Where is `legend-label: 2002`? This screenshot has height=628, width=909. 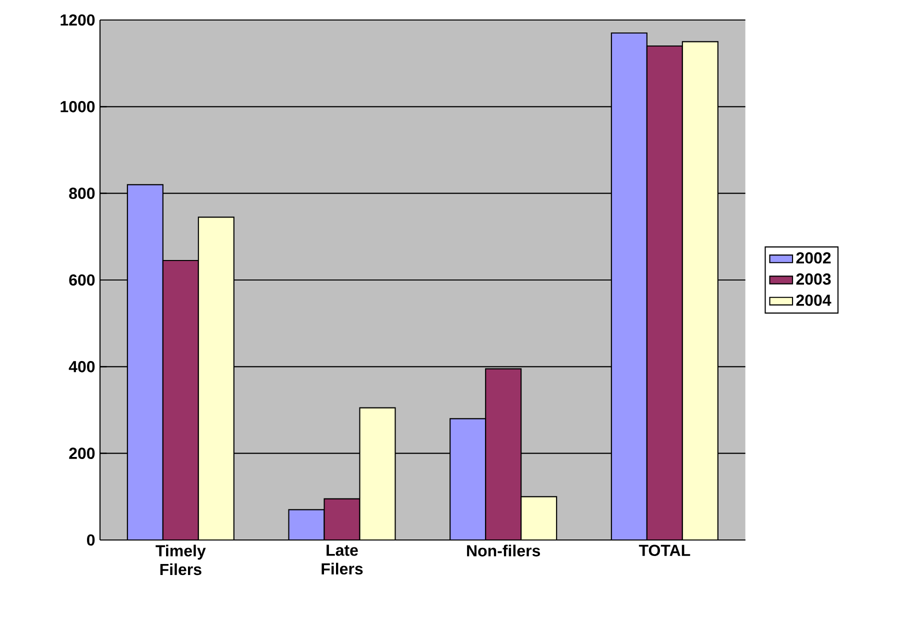 legend-label: 2002 is located at coordinates (813, 258).